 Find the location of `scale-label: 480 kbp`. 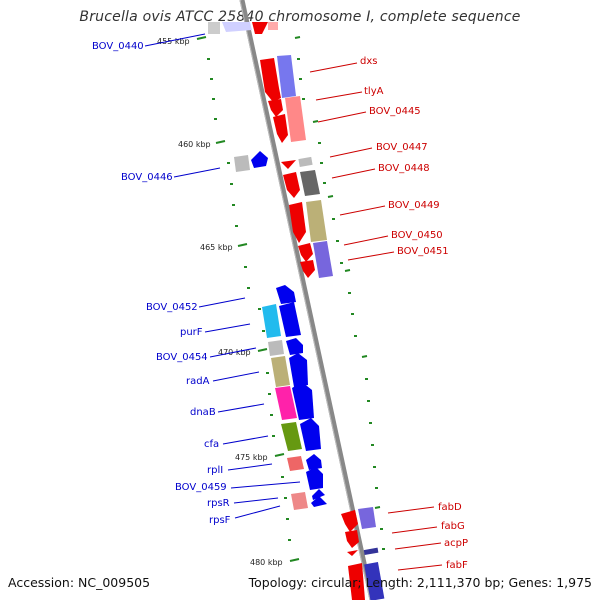

scale-label: 480 kbp is located at coordinates (266, 562).